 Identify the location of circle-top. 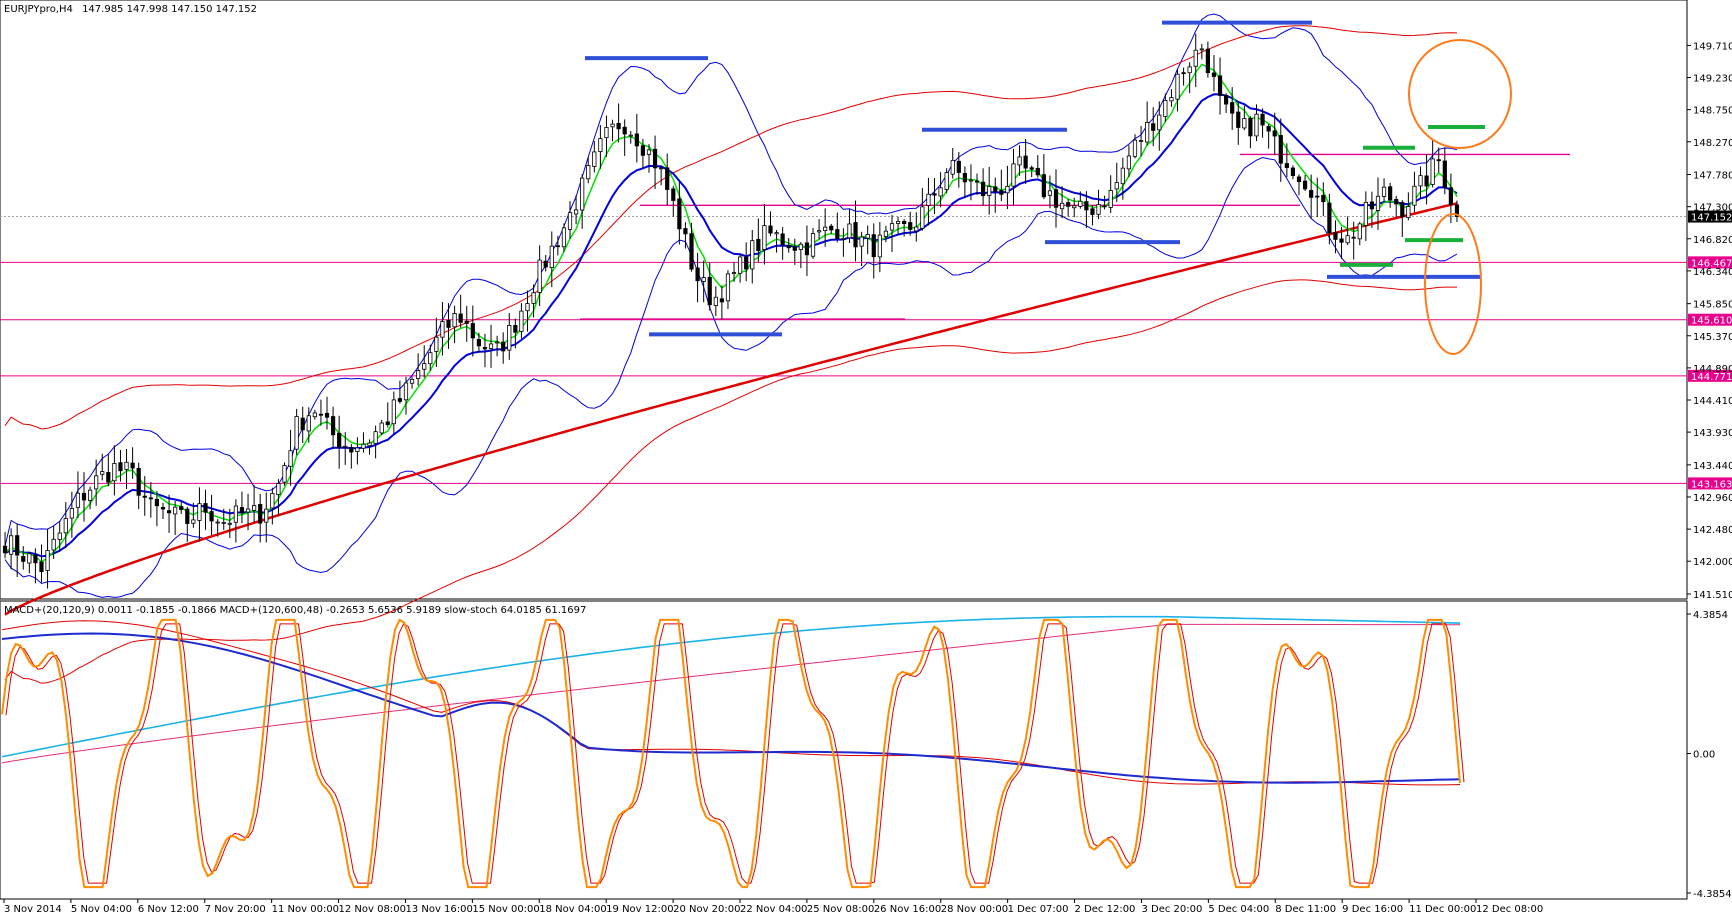
(1460, 94).